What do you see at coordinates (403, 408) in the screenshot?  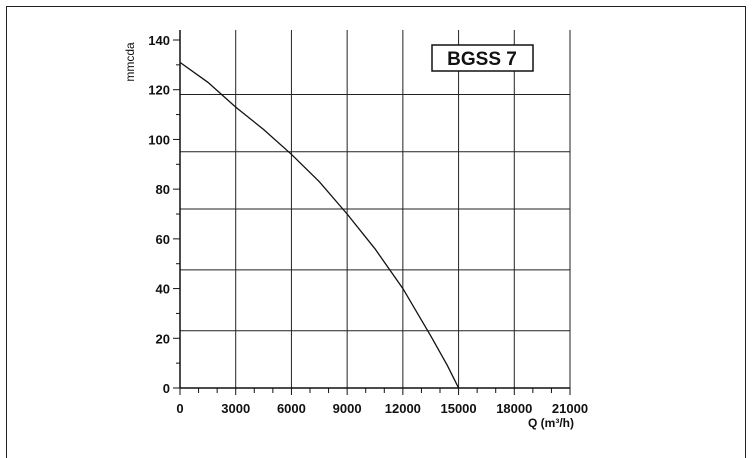 I see `x-tick-label: 12000` at bounding box center [403, 408].